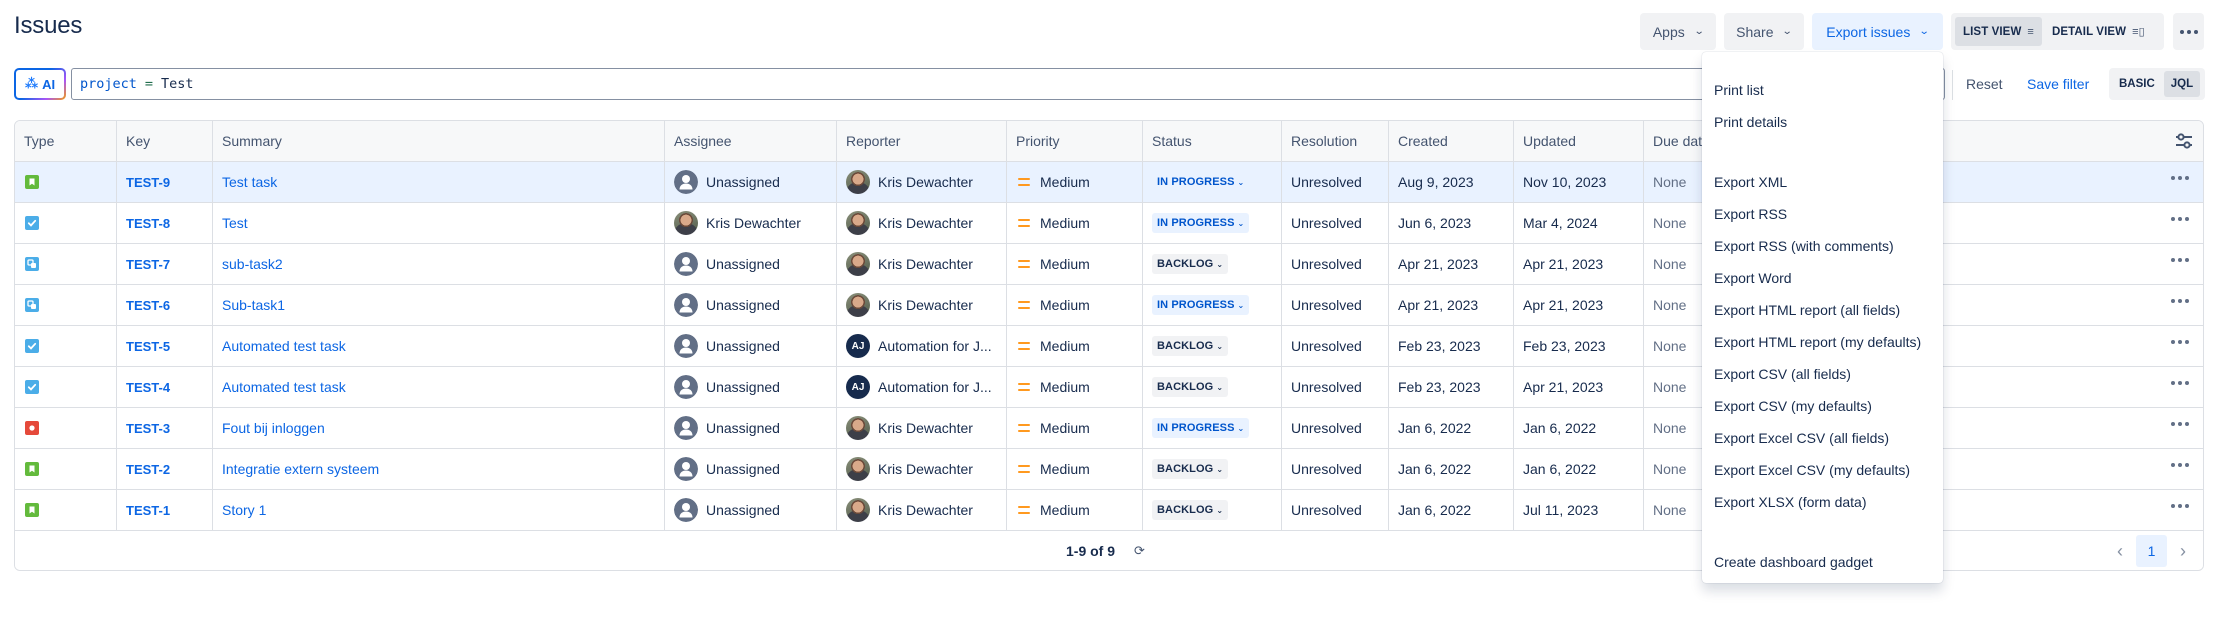  Describe the element at coordinates (148, 510) in the screenshot. I see `issue-key-link: TEST-1` at that location.